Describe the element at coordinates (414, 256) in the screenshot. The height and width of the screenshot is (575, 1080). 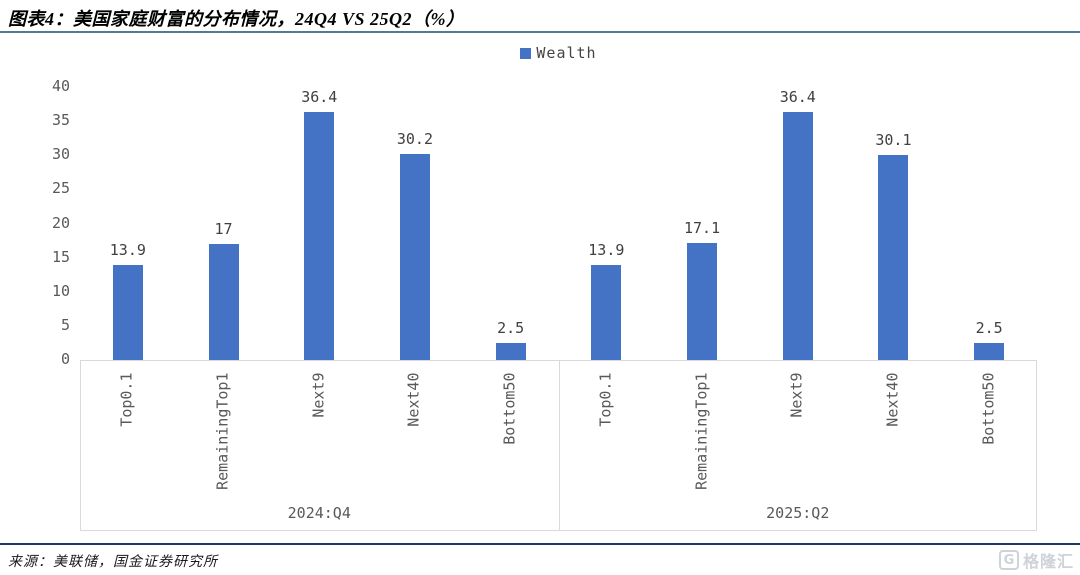
I see `bar-2024:Q4-Next40` at that location.